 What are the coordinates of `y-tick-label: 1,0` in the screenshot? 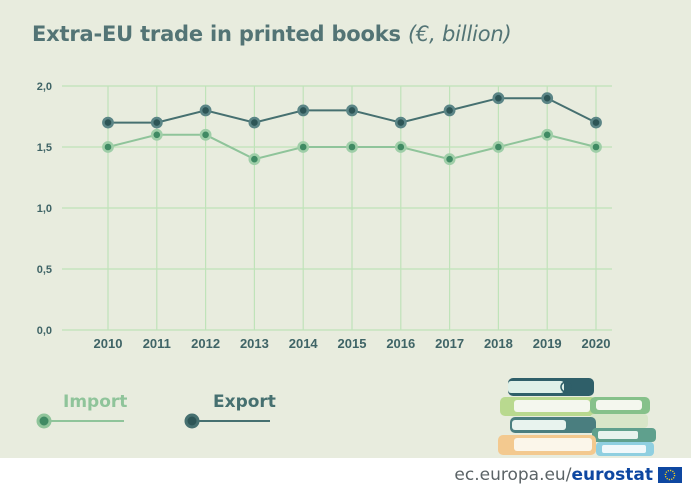 It's located at (44, 209).